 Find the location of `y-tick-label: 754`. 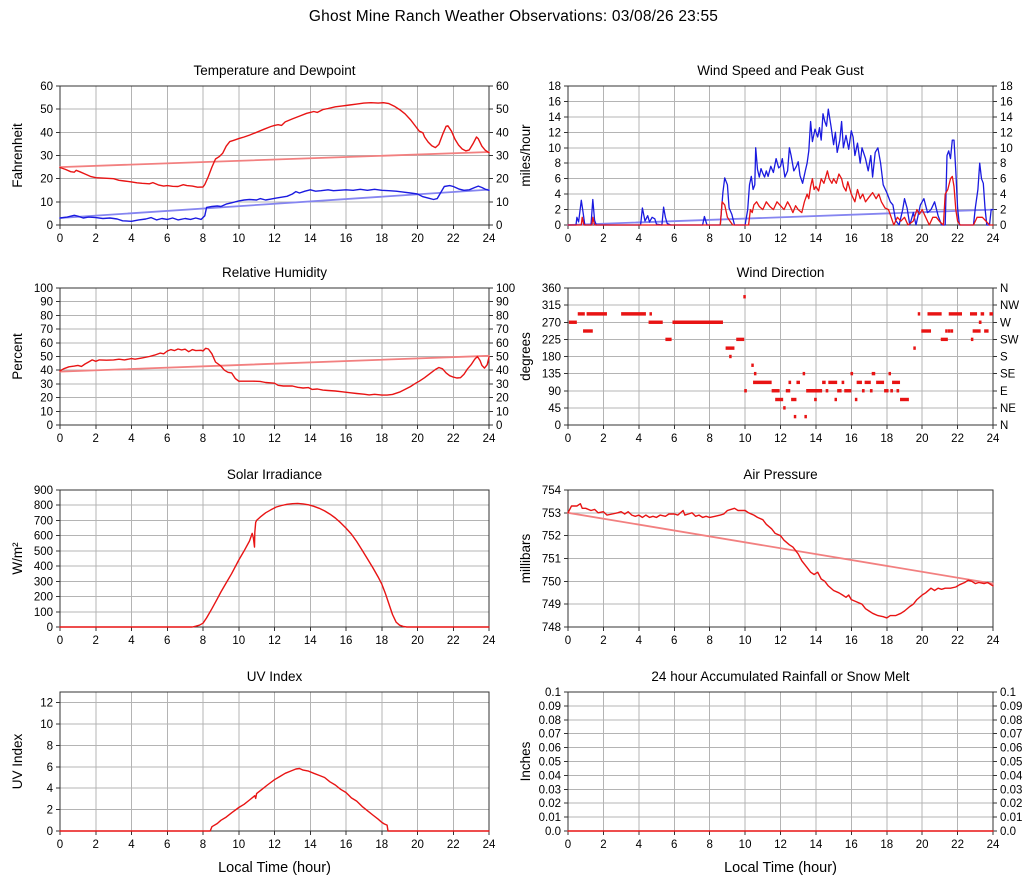

y-tick-label: 754 is located at coordinates (552, 491).